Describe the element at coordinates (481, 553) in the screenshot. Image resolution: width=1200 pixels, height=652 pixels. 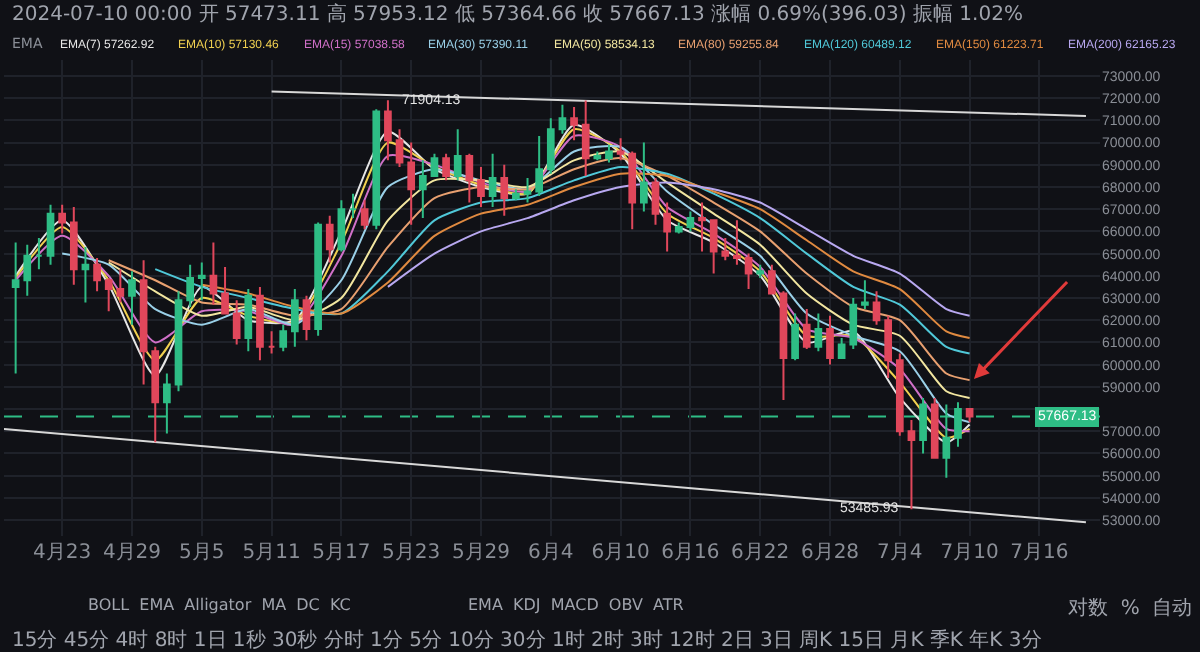
I see `x-tick-label: 5月29` at that location.